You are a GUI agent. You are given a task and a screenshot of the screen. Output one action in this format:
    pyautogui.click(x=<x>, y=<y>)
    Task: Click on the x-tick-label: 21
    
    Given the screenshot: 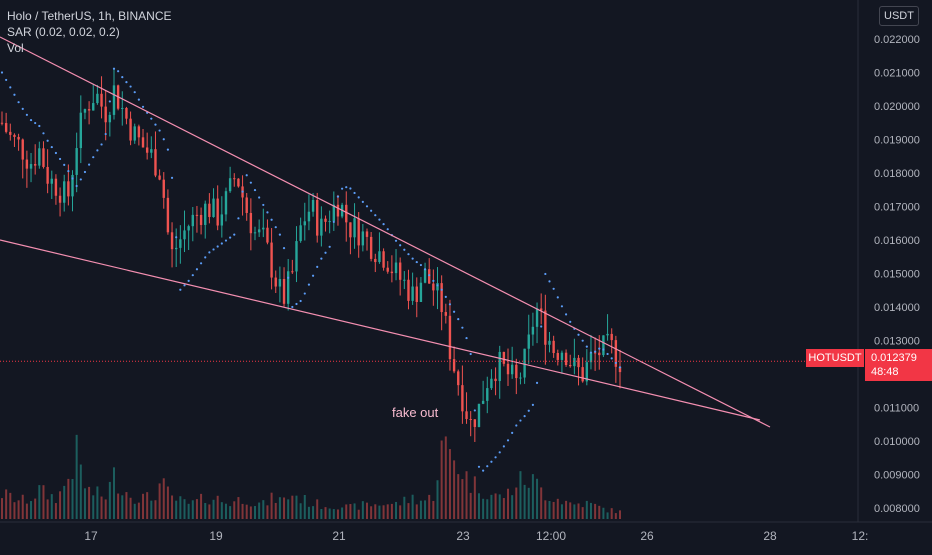 What is the action you would take?
    pyautogui.click(x=339, y=536)
    